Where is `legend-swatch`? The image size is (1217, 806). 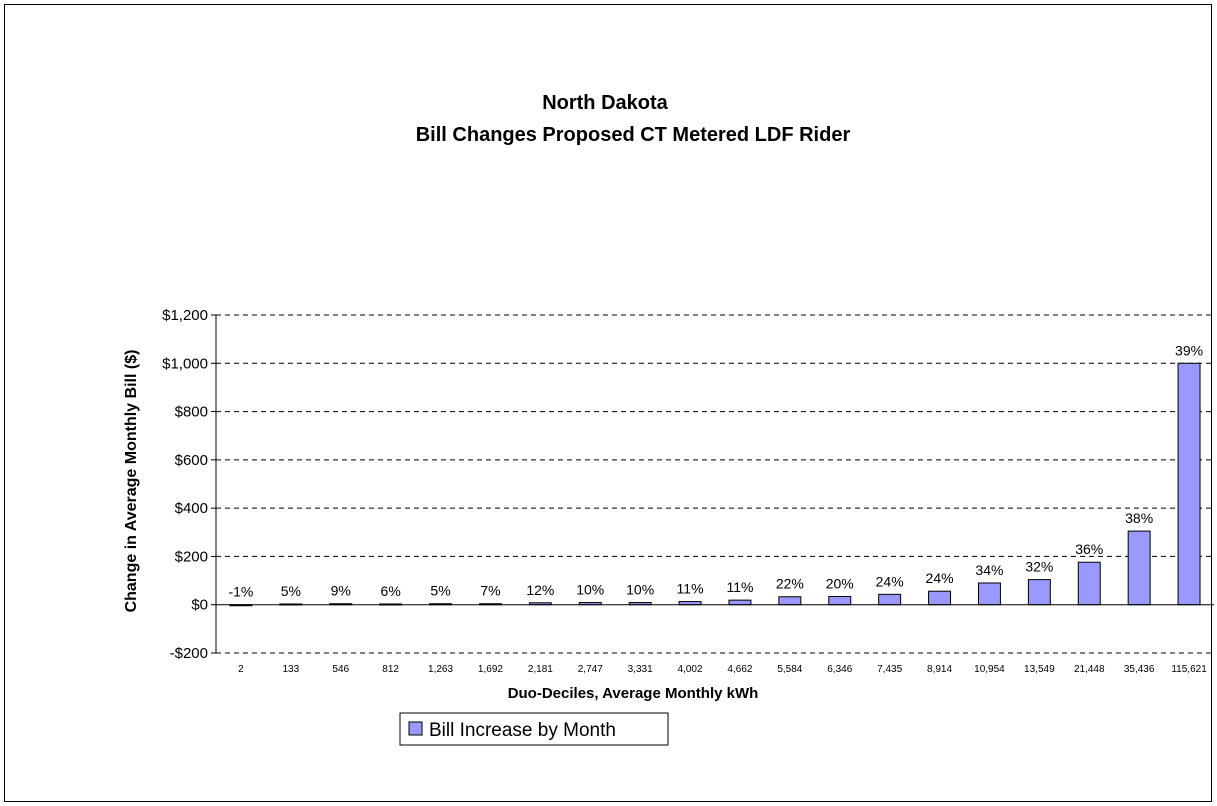 legend-swatch is located at coordinates (415, 728).